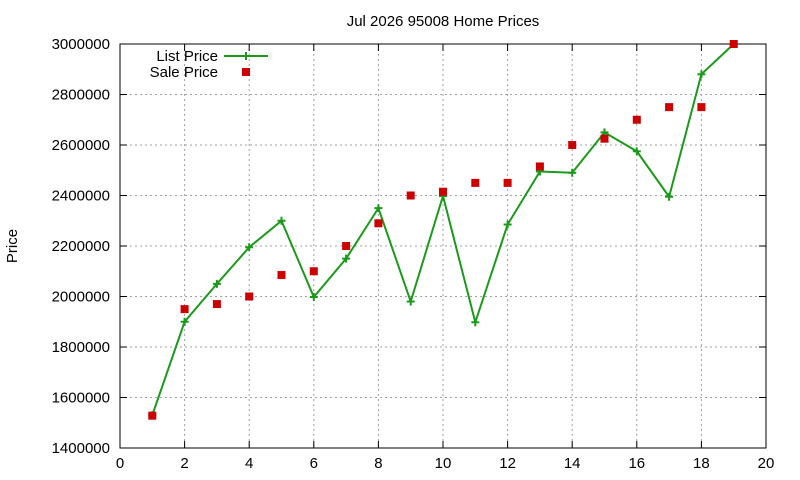 The width and height of the screenshot is (800, 480). What do you see at coordinates (184, 72) in the screenshot?
I see `legend-label-sale-price: Sale Price` at bounding box center [184, 72].